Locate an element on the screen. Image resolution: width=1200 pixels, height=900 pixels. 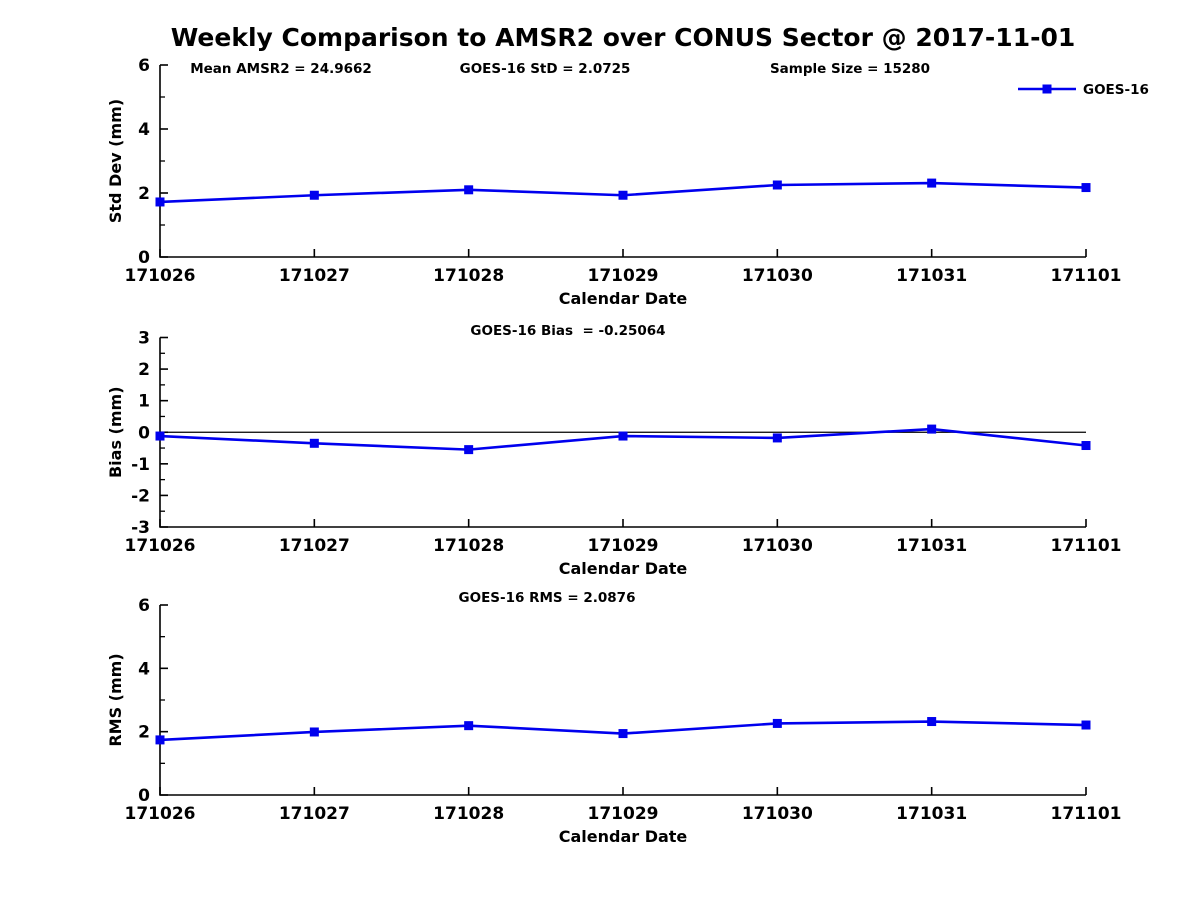
legend-label: GOES-16 is located at coordinates (1116, 90).